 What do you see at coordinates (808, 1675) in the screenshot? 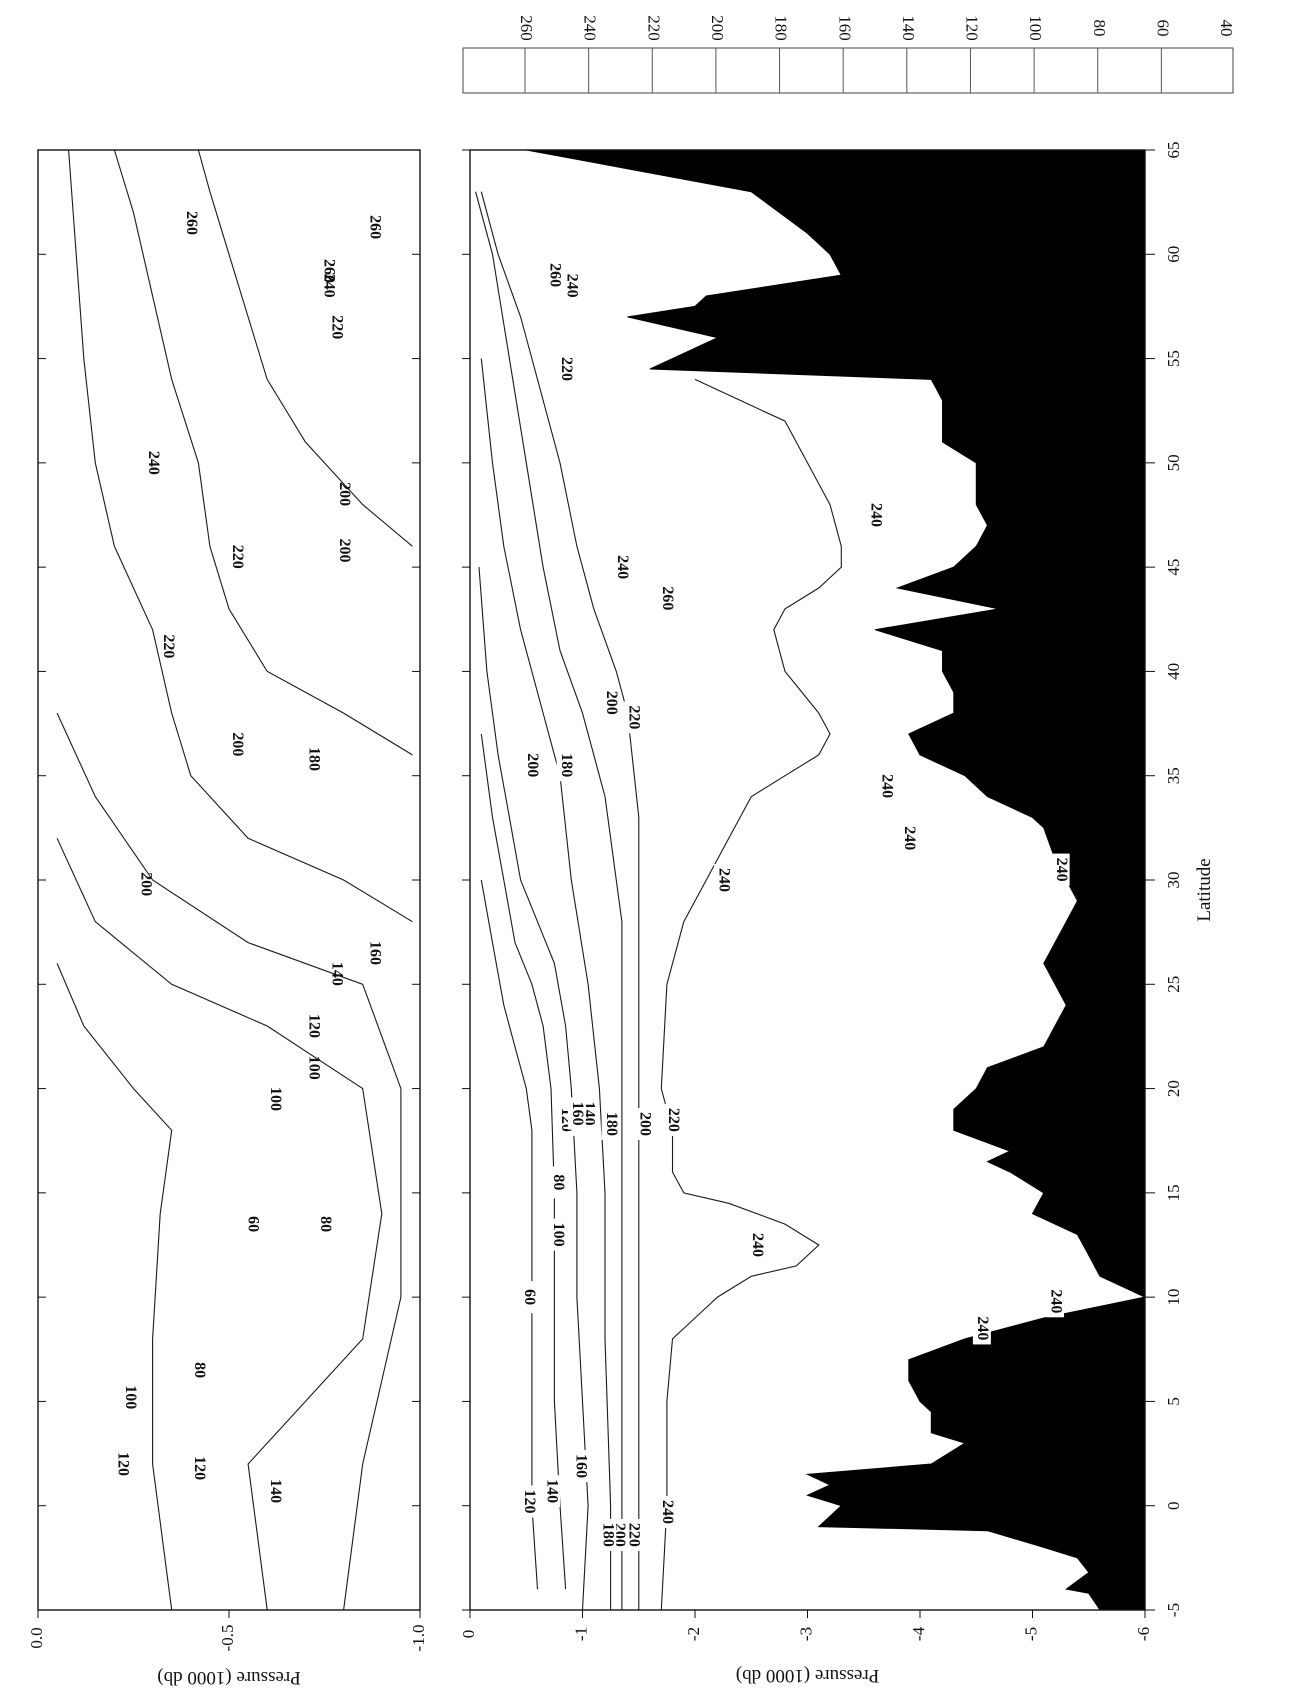
I see `lower-y-axis-label: Pressure (1000 db)` at bounding box center [808, 1675].